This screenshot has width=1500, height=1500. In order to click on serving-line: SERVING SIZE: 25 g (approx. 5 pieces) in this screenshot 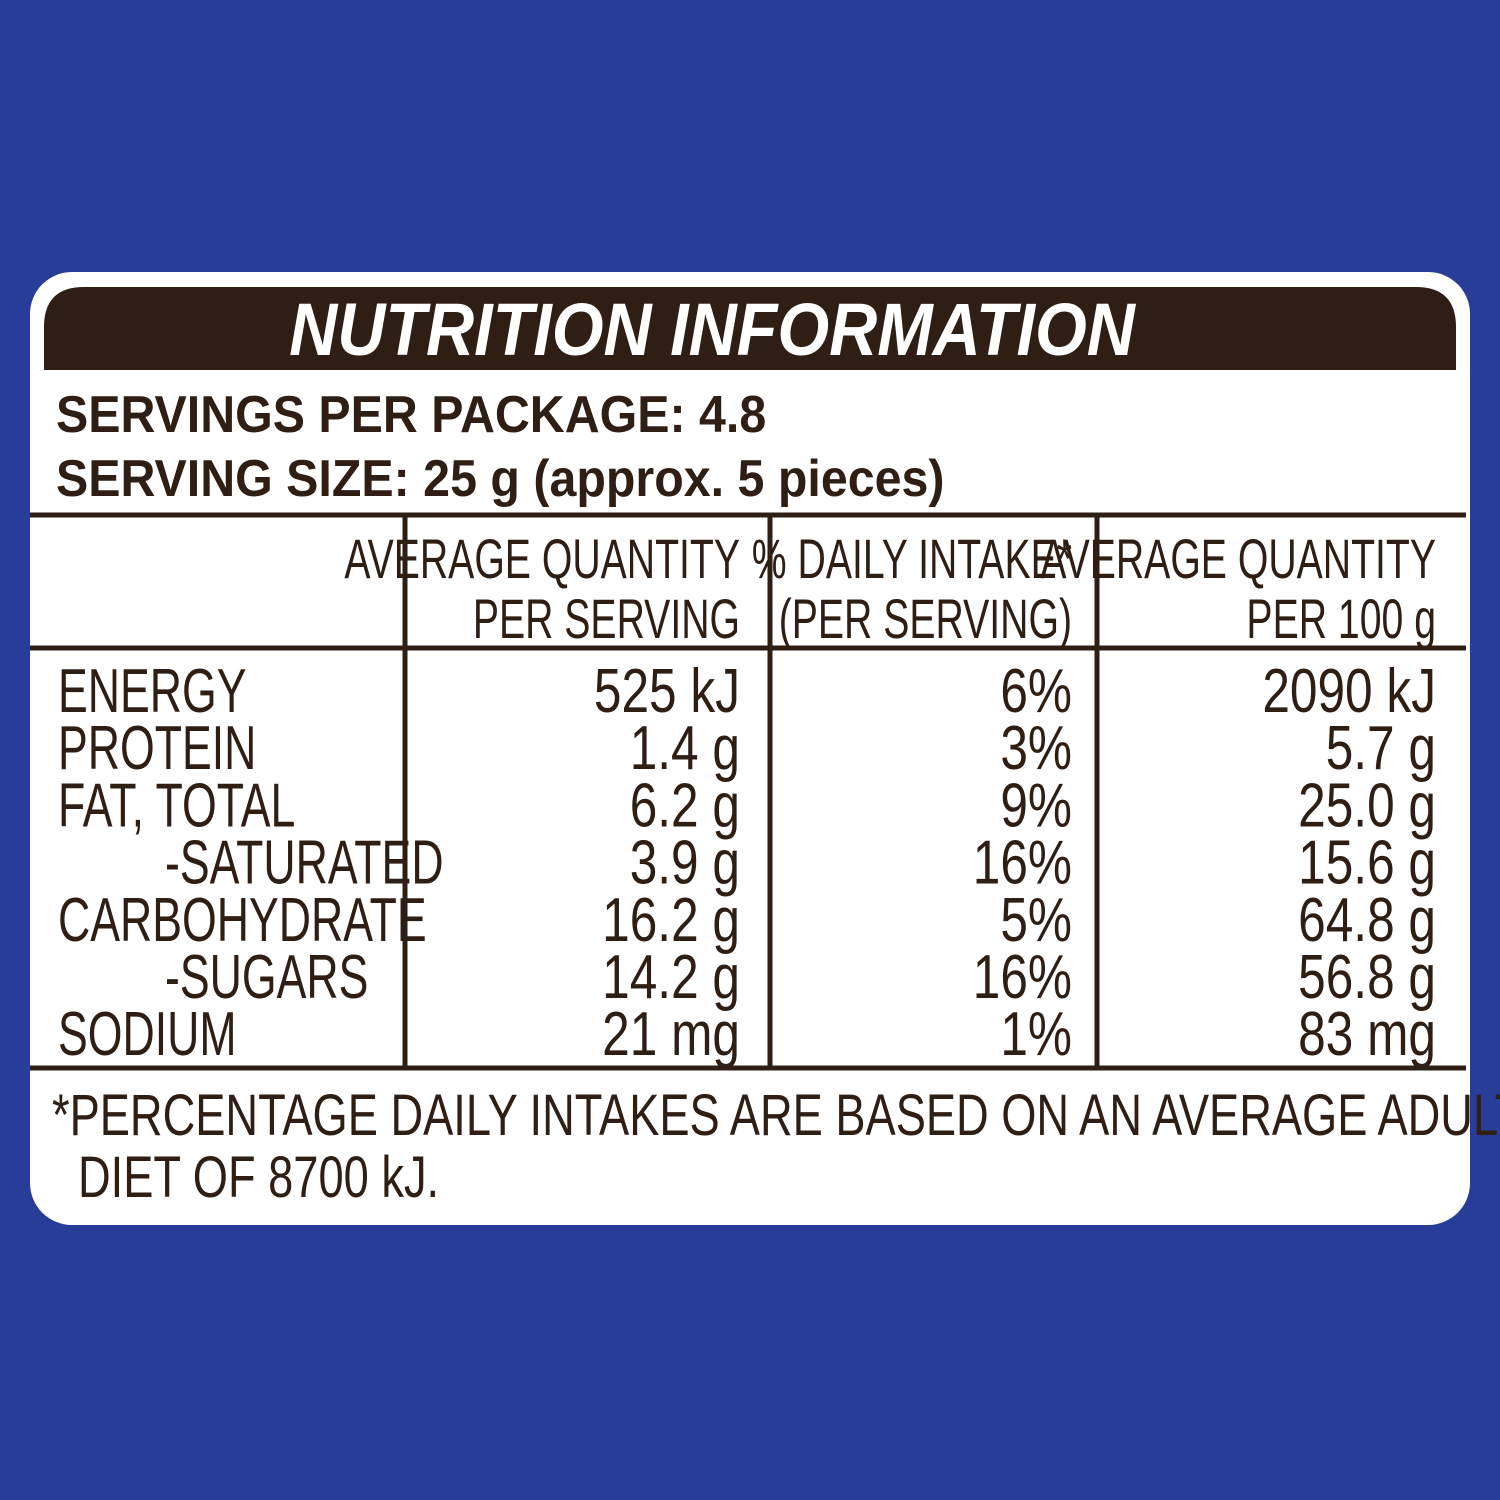, I will do `click(500, 478)`.